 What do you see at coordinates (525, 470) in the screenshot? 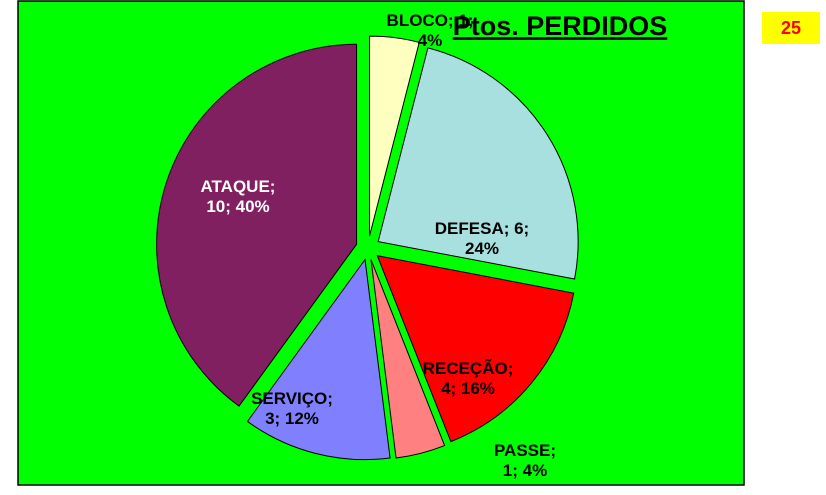
I see `data-label-line: 1; 4%` at bounding box center [525, 470].